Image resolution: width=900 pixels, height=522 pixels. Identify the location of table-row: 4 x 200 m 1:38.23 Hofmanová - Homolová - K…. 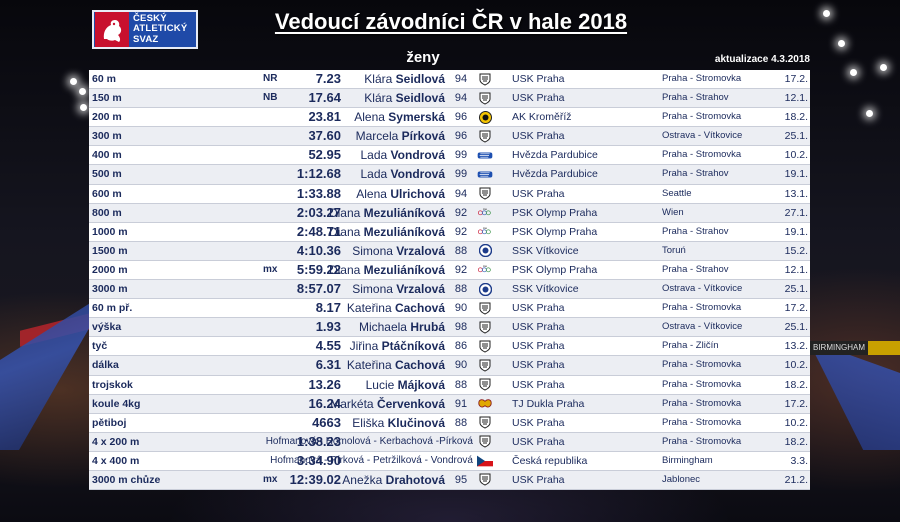
(449, 442).